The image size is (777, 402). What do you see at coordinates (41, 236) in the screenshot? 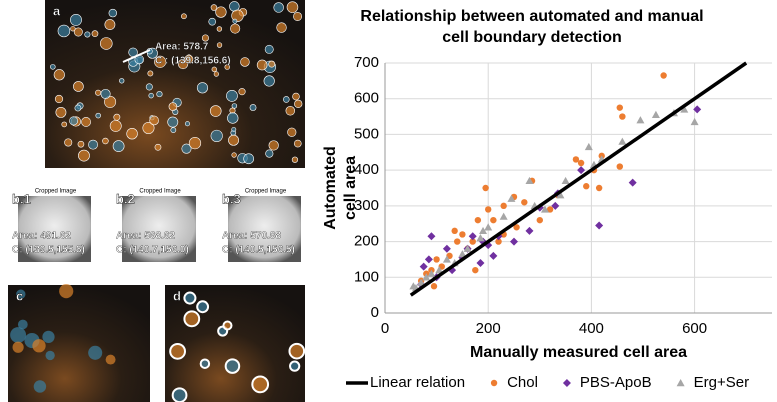
I see `panel-note: Area: 491.62` at bounding box center [41, 236].